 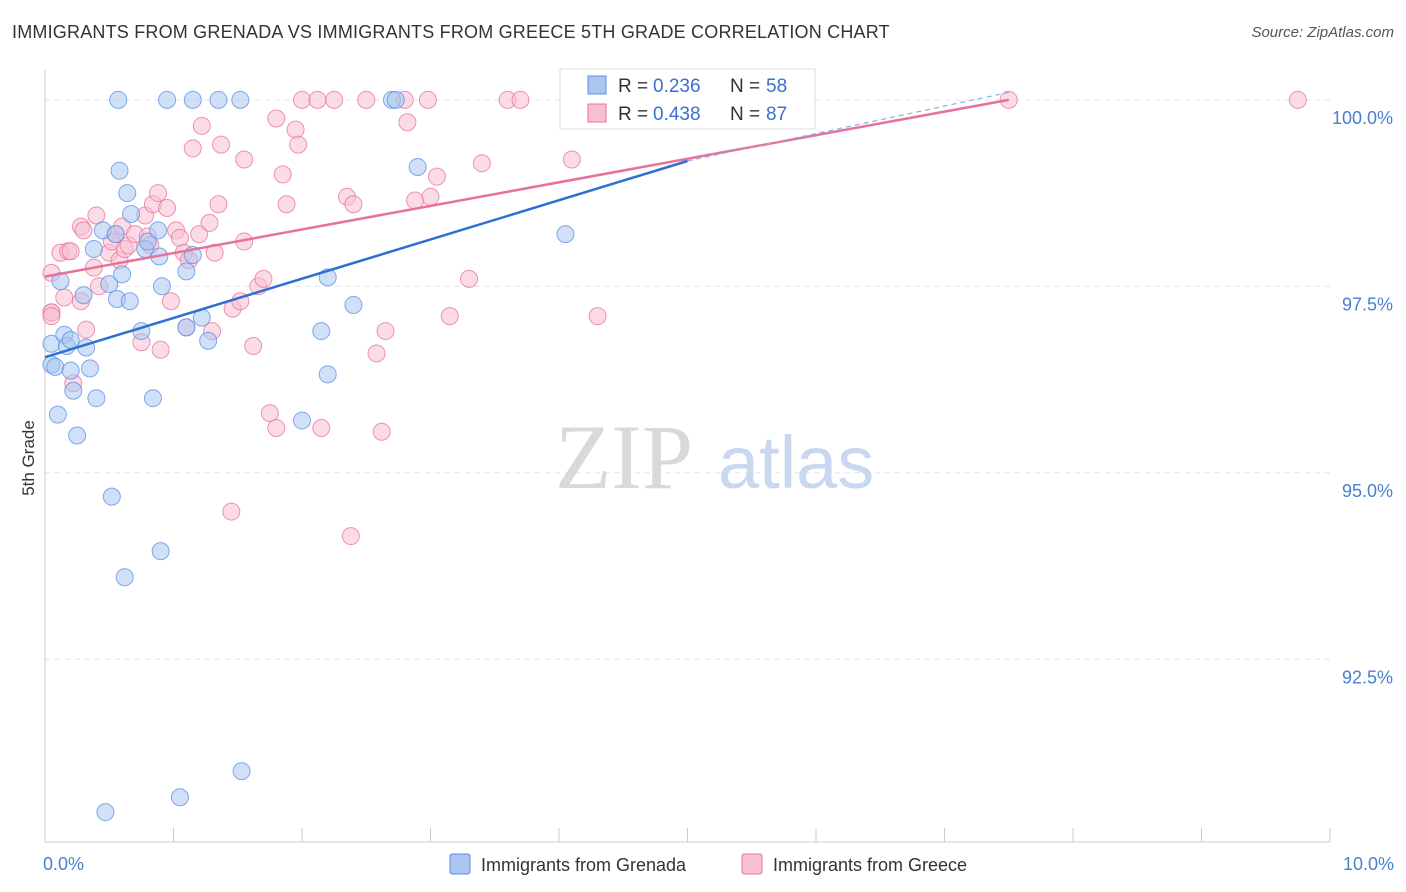 I want to click on watermark-atlas: atlas, so click(x=796, y=462).